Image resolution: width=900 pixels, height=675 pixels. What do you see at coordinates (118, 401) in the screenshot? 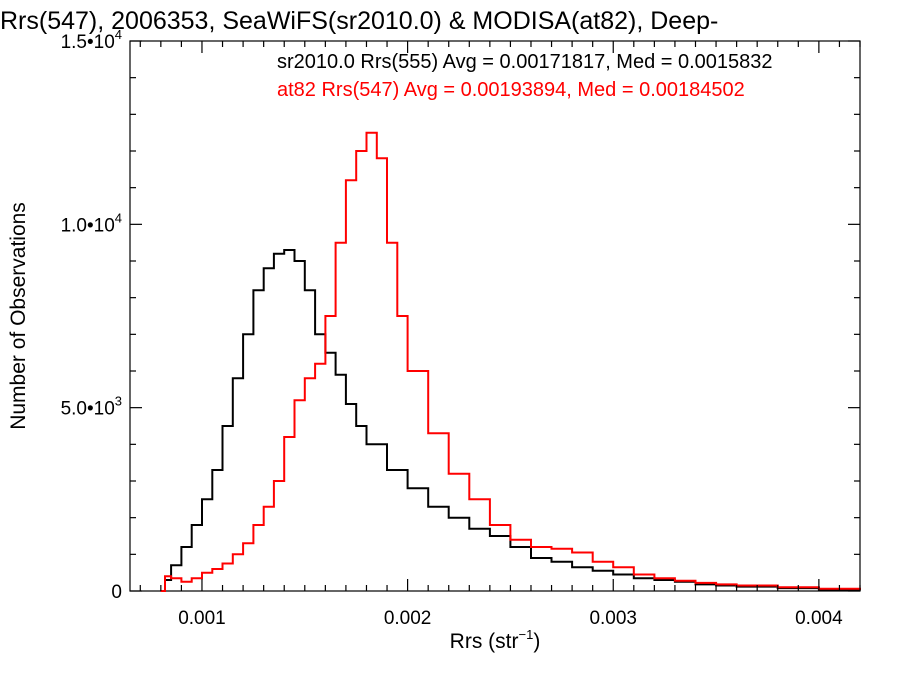
I see `y-tick-label-exponent: 3` at bounding box center [118, 401].